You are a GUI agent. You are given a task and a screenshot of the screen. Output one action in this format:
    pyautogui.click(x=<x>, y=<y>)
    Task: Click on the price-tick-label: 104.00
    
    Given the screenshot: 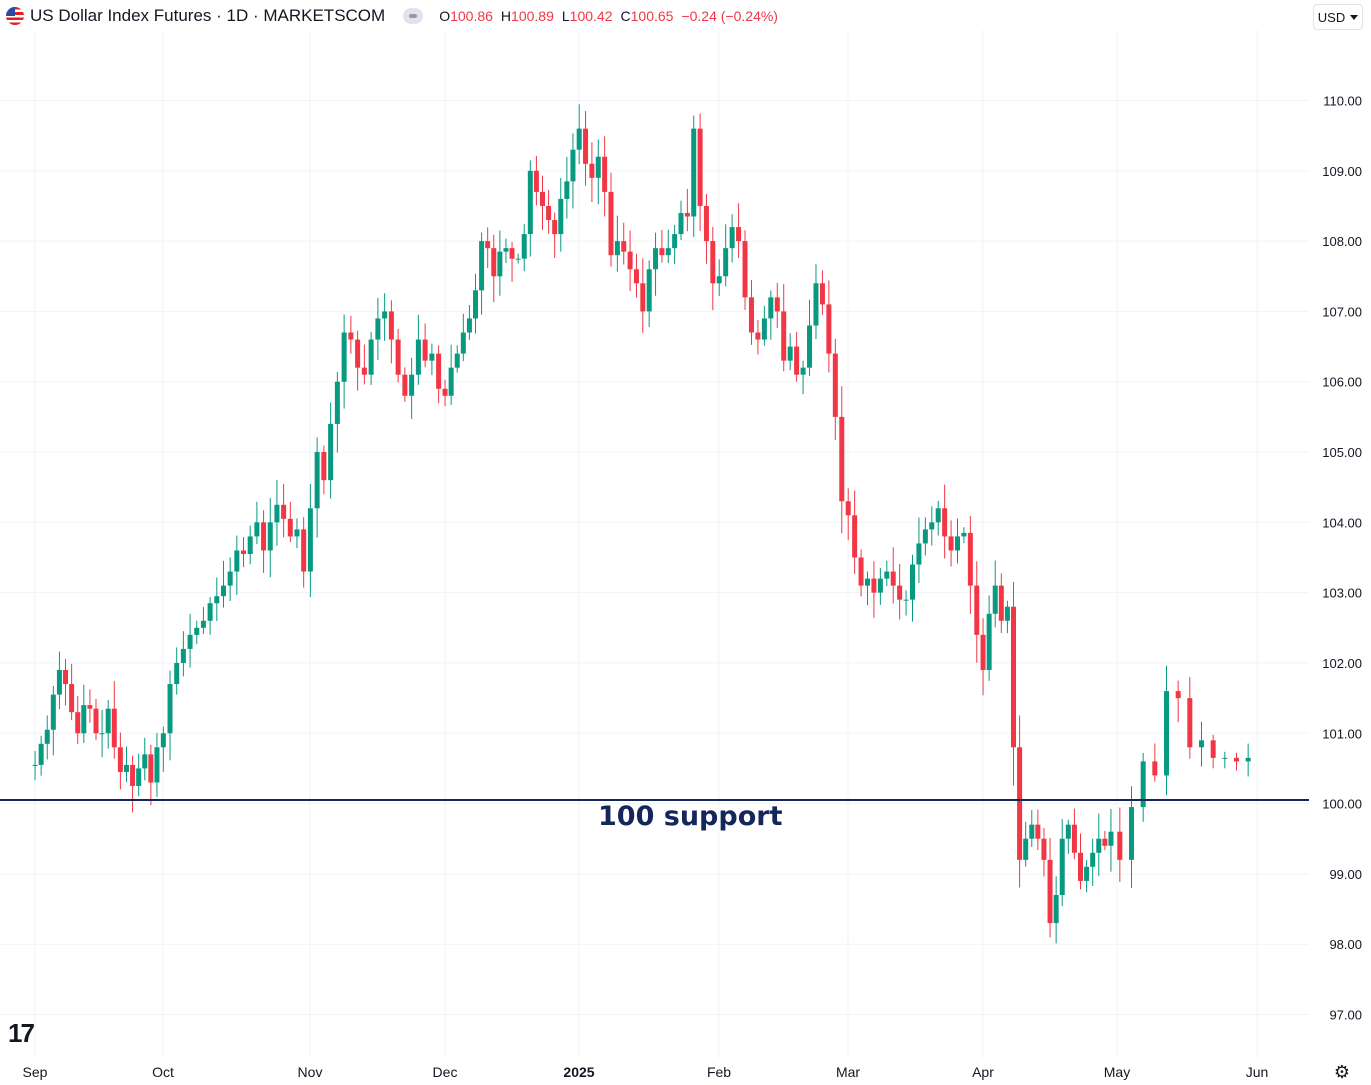 What is the action you would take?
    pyautogui.click(x=1342, y=522)
    